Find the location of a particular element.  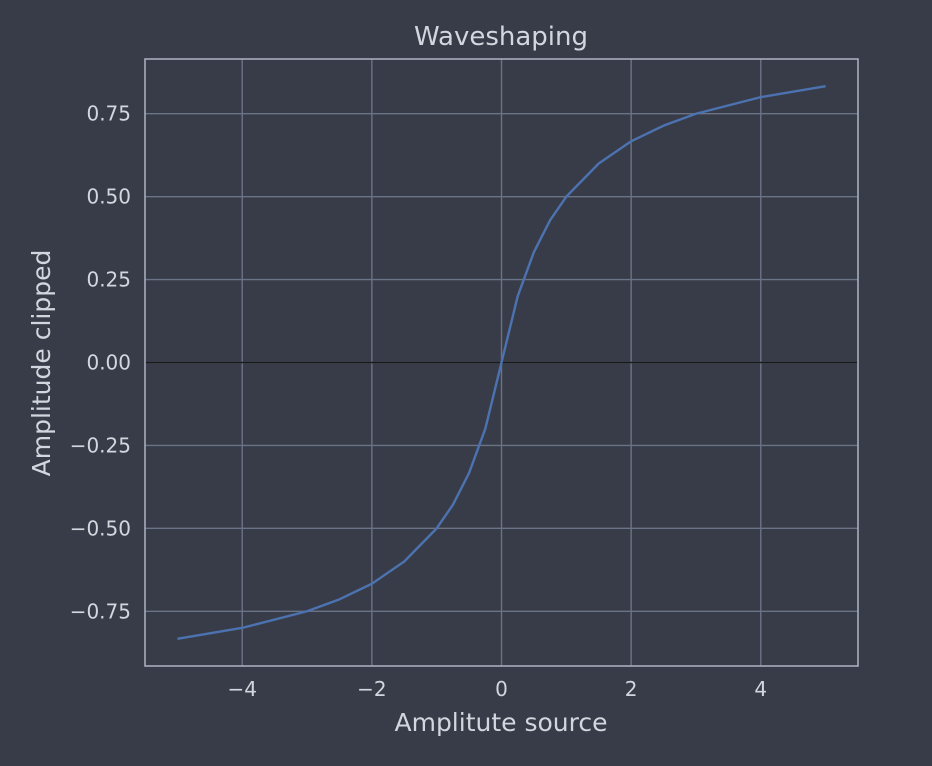

y-tick-labels: 0.75 0.50 0.25 0.00 −0.25 −0.50 −0.75 is located at coordinates (100, 363).